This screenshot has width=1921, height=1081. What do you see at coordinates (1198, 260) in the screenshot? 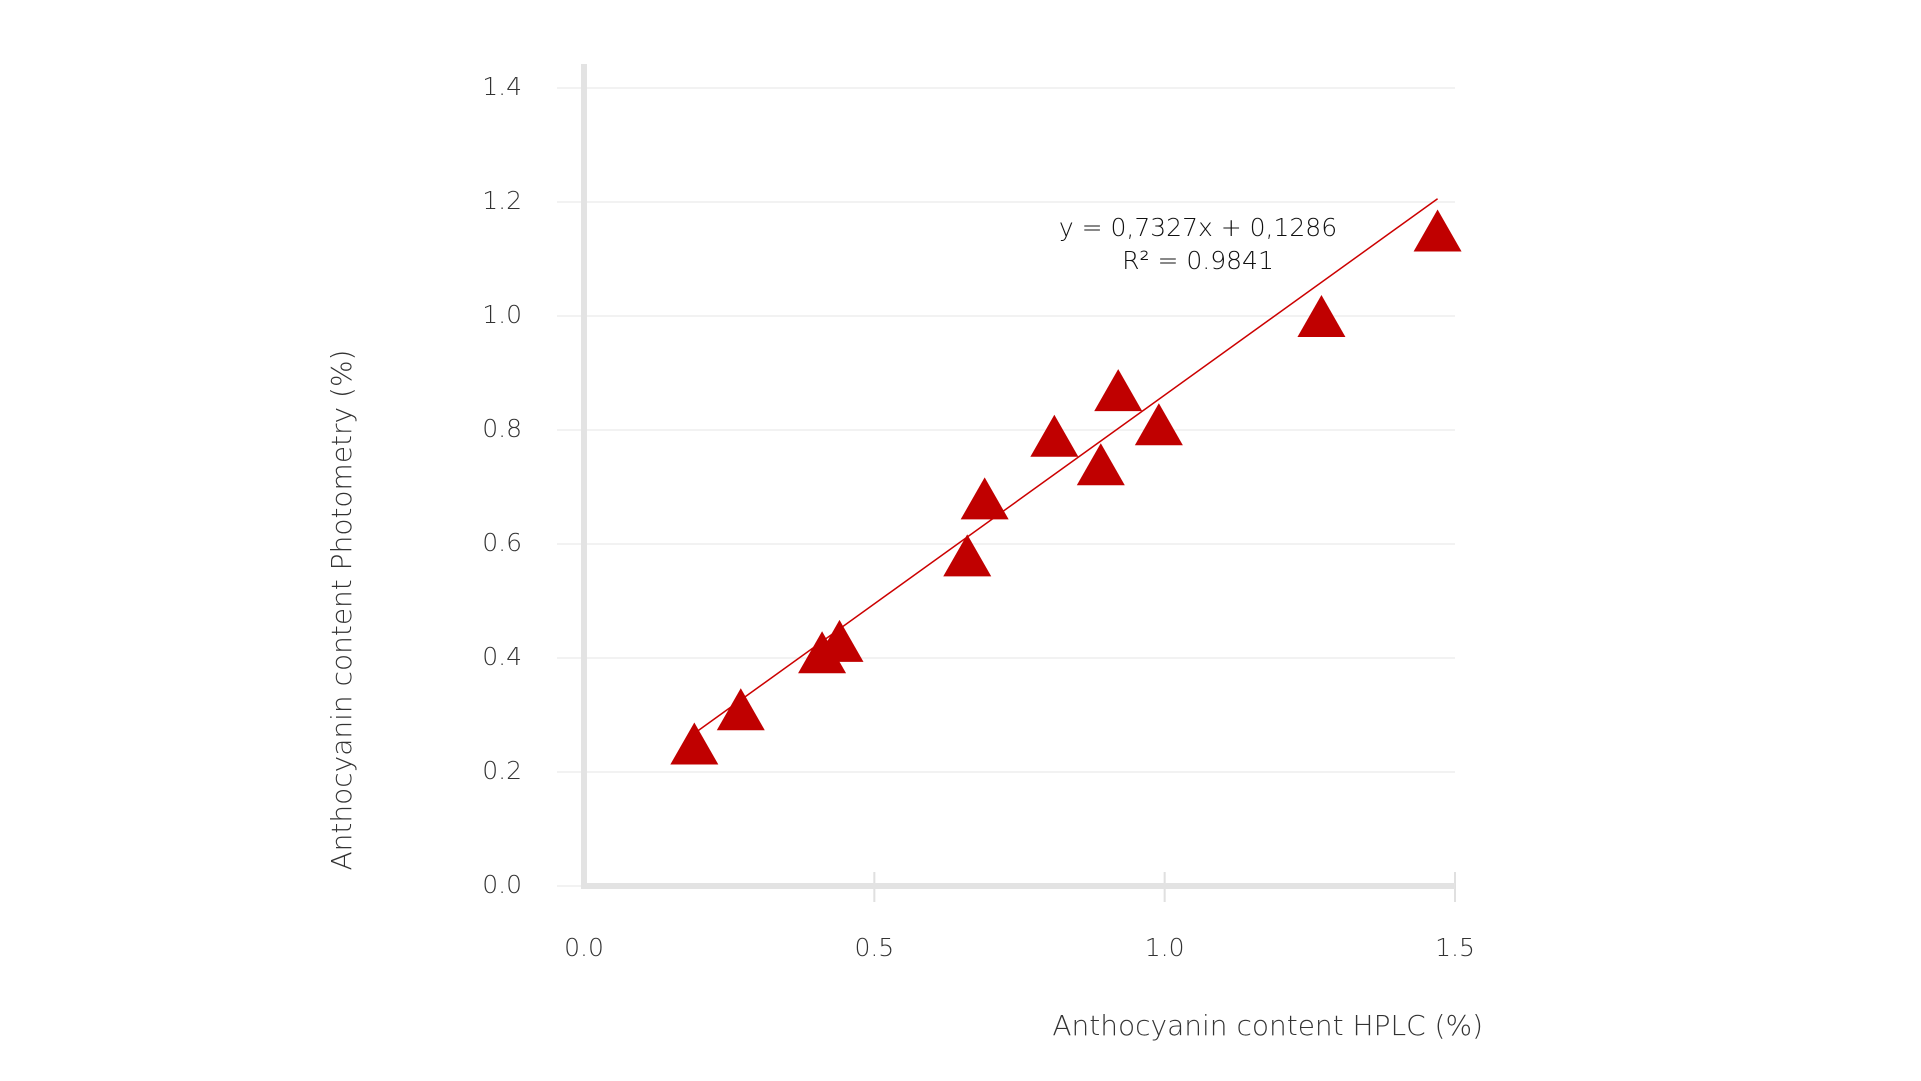
I see `r-squared: R² = 0.9841` at bounding box center [1198, 260].